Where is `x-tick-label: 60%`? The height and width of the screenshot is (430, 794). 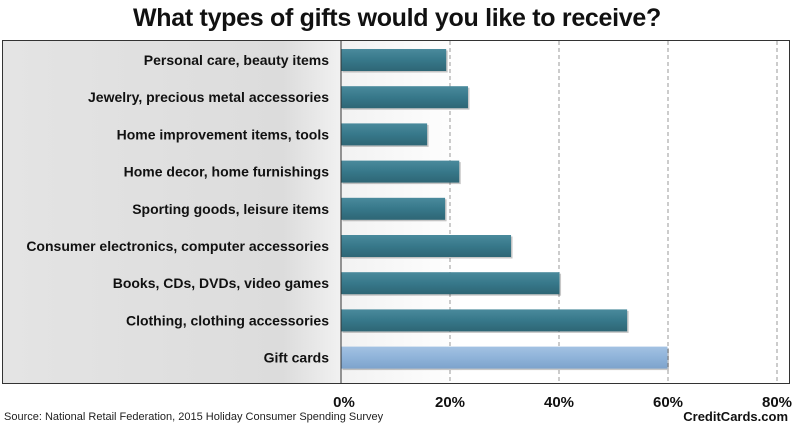 x-tick-label: 60% is located at coordinates (668, 402).